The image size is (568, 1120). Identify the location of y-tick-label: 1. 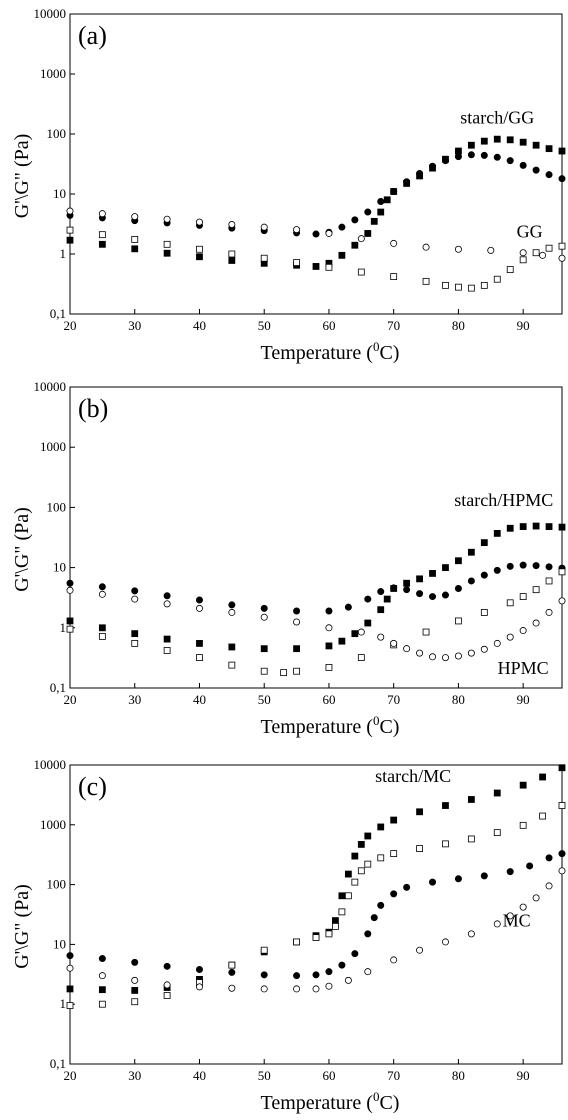
(63, 627).